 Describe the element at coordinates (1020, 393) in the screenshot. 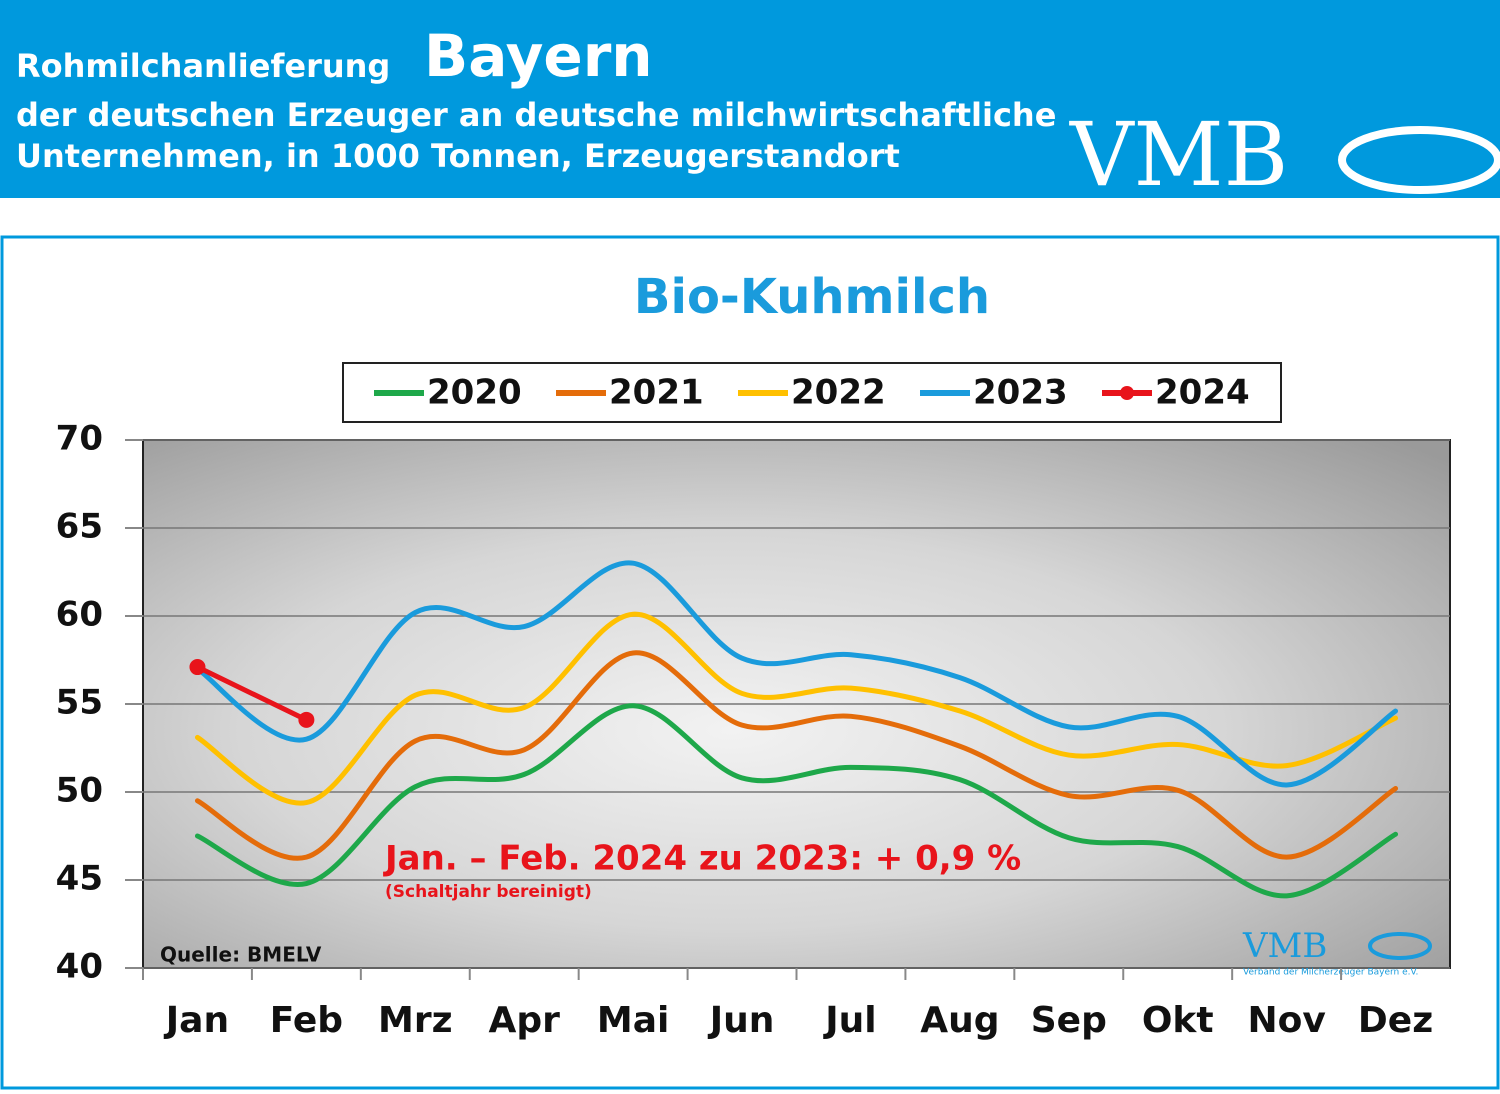

I see `legend-label: 2023` at that location.